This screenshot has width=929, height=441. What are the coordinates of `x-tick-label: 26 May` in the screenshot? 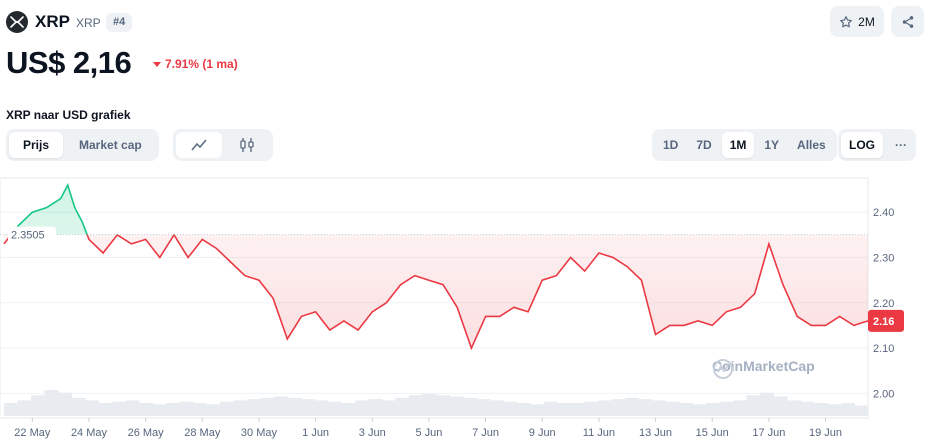 It's located at (146, 433).